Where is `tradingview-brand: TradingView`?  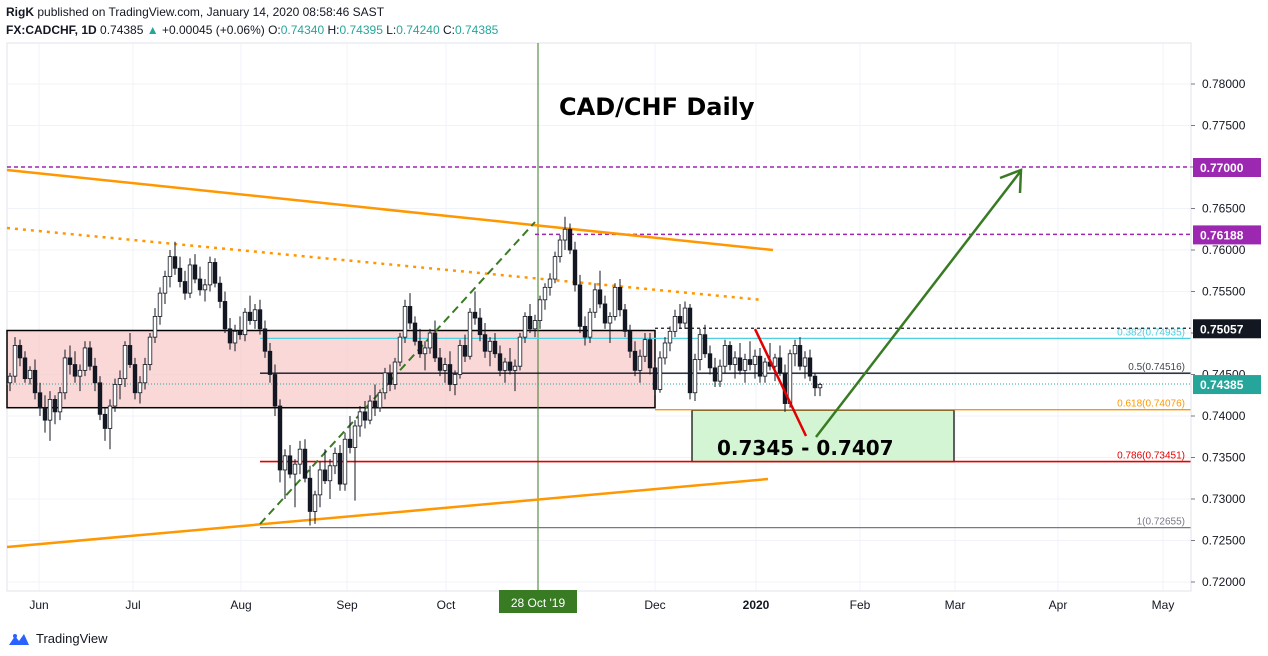
tradingview-brand: TradingView is located at coordinates (58, 638).